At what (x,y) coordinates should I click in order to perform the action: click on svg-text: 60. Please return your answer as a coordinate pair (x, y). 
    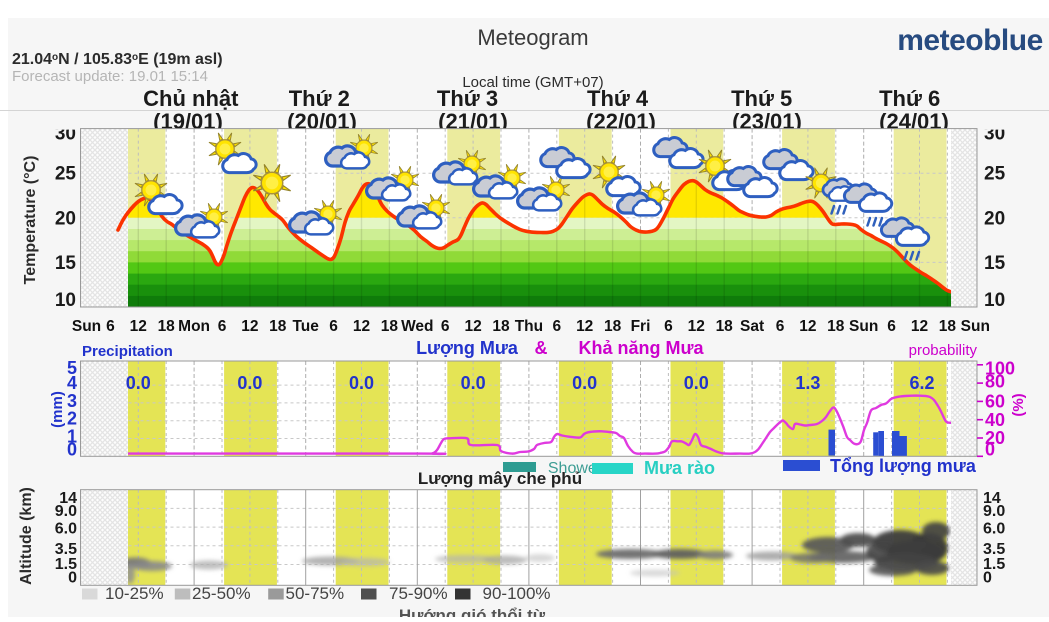
    Looking at the image, I should click on (995, 401).